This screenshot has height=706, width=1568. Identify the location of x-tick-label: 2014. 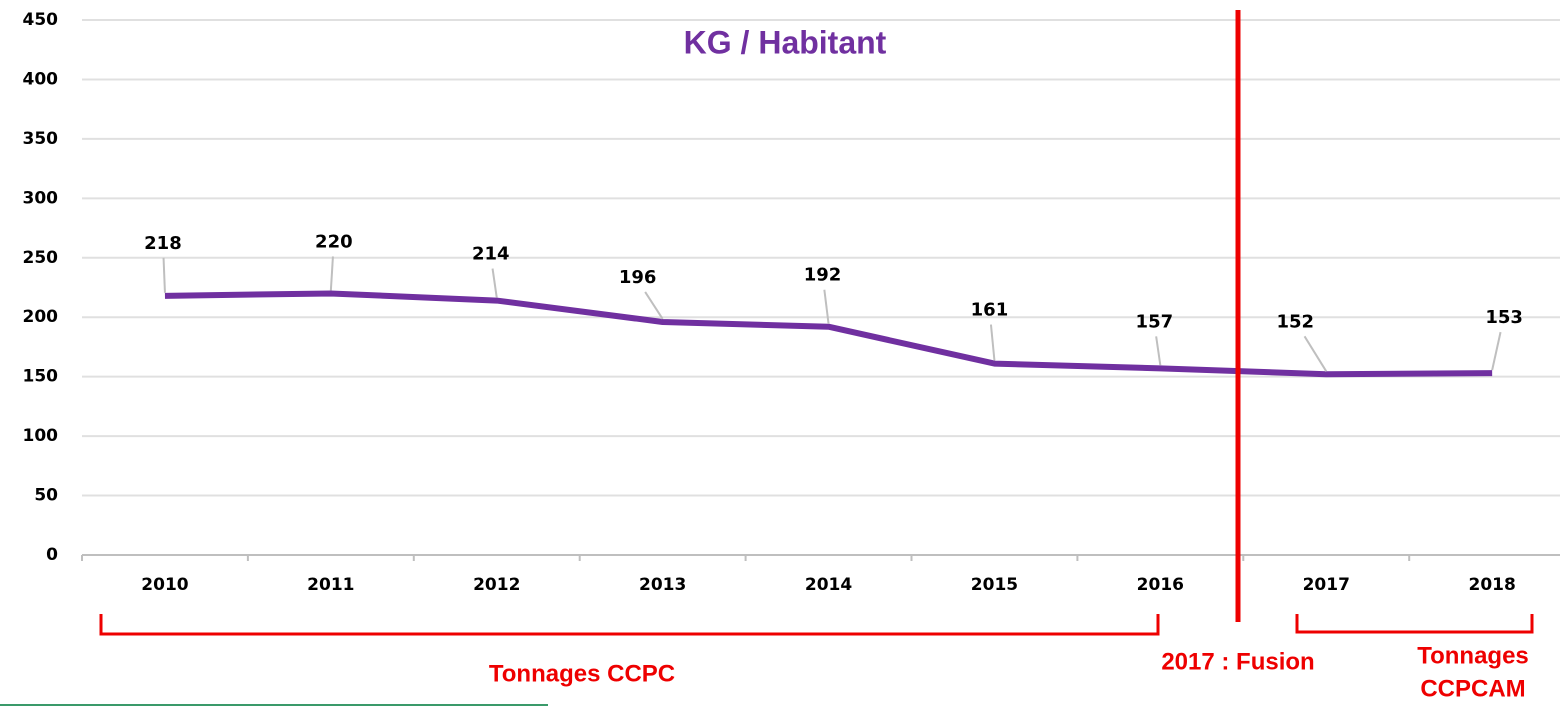
(828, 585).